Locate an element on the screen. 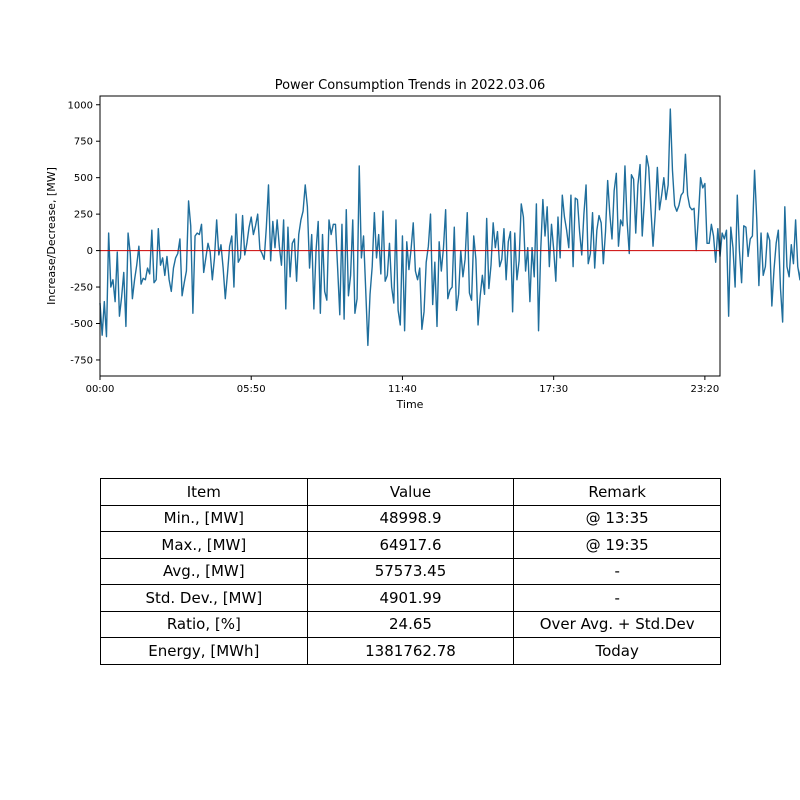 The image size is (800, 800). cell-value: 24.65 is located at coordinates (410, 624).